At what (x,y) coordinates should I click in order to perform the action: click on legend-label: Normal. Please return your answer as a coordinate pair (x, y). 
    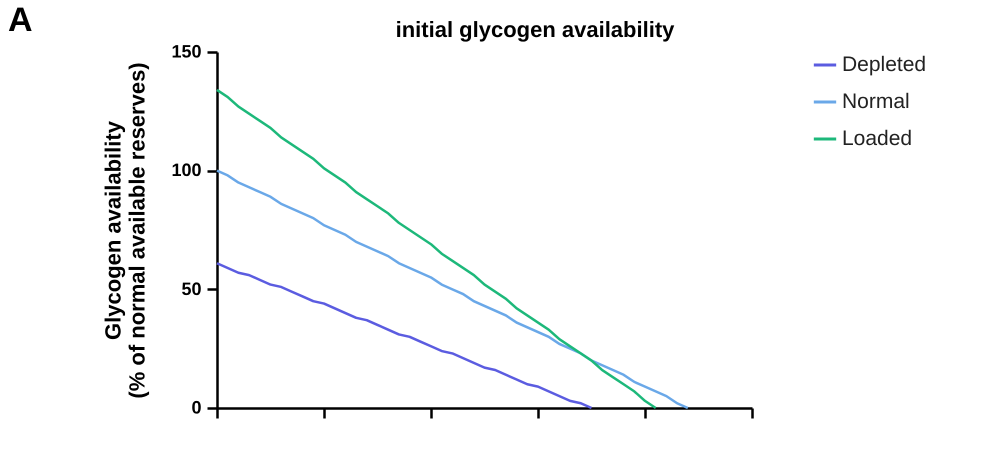
    Looking at the image, I should click on (876, 101).